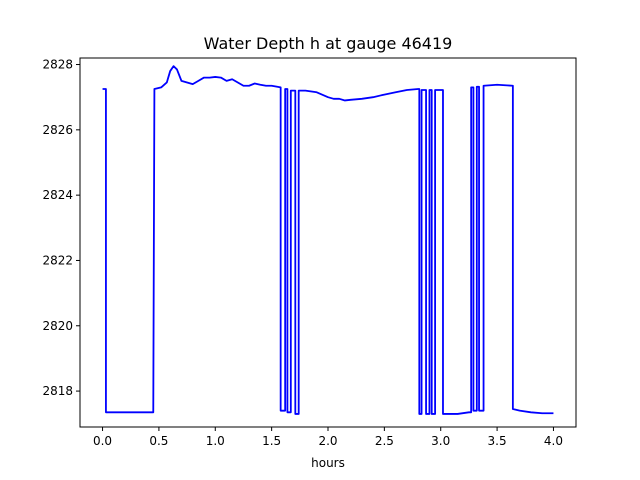 The height and width of the screenshot is (480, 640). What do you see at coordinates (553, 441) in the screenshot?
I see `x-tick-label: 4.0` at bounding box center [553, 441].